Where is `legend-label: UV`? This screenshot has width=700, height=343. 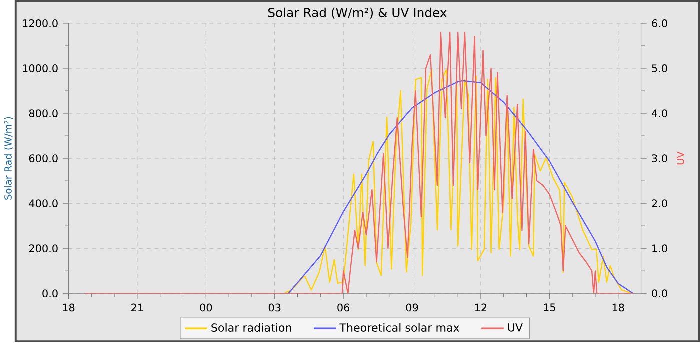
legend-label: UV is located at coordinates (515, 328).